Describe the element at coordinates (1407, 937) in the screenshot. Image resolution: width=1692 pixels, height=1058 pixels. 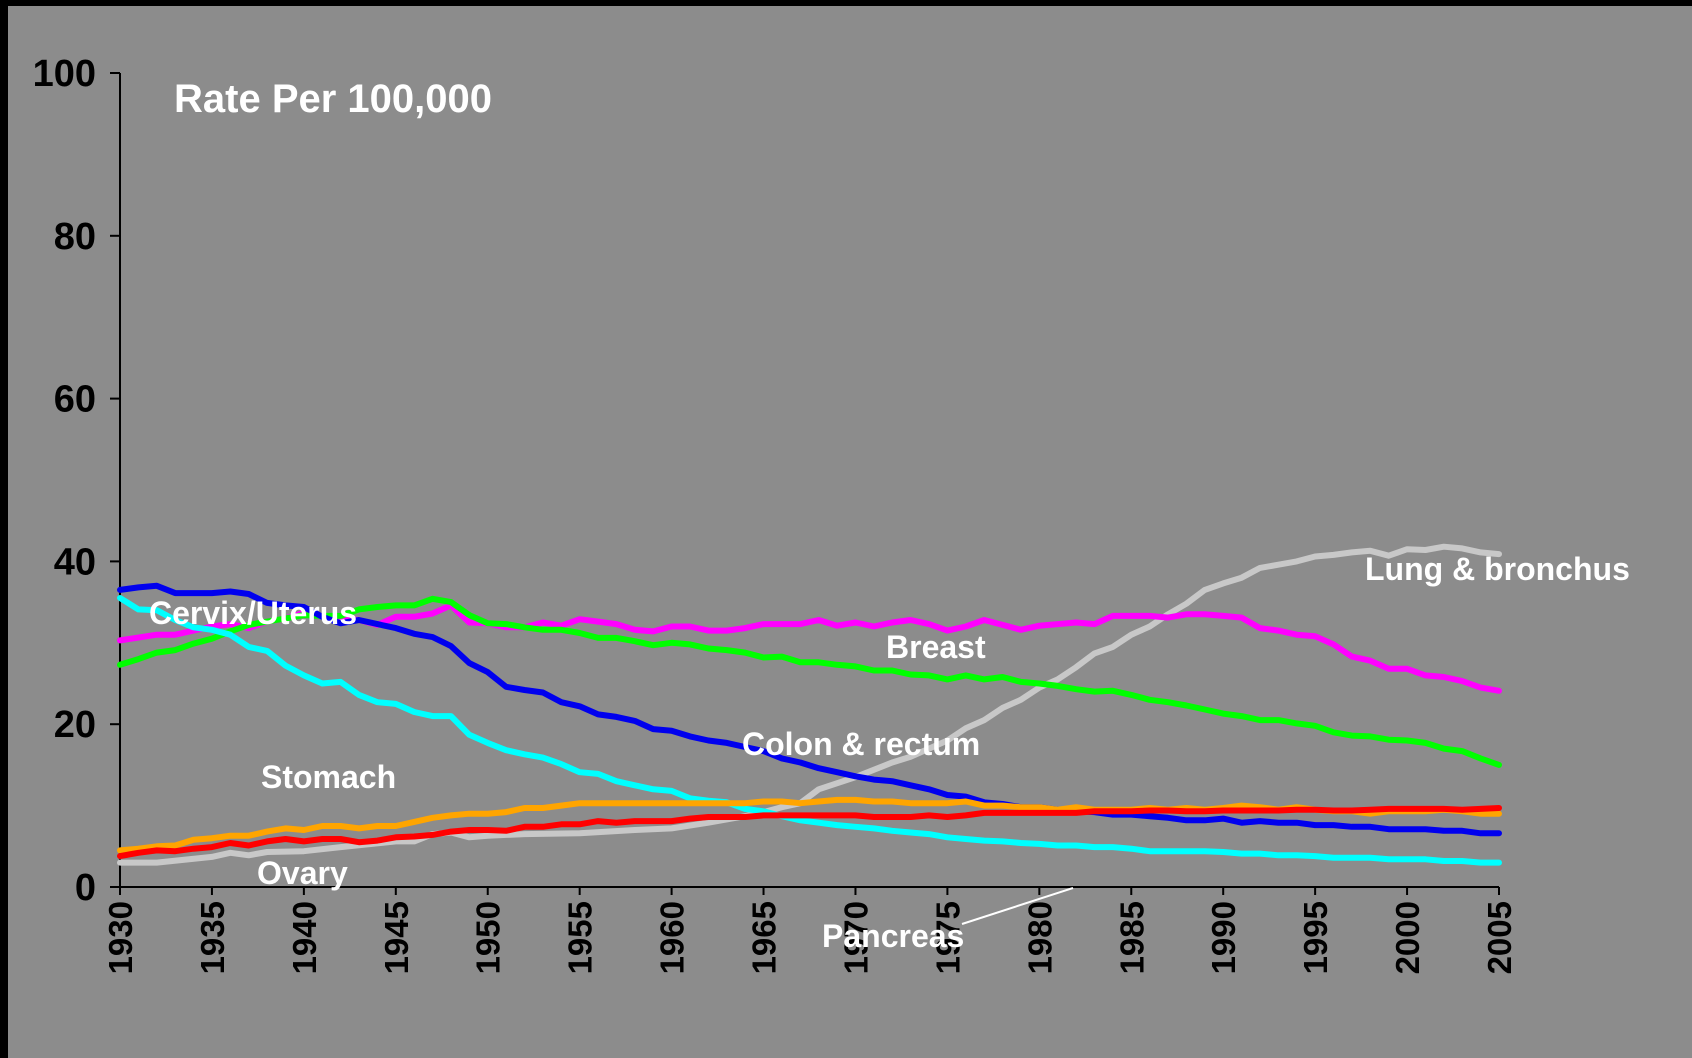
I see `x-tick-label: 2000` at that location.